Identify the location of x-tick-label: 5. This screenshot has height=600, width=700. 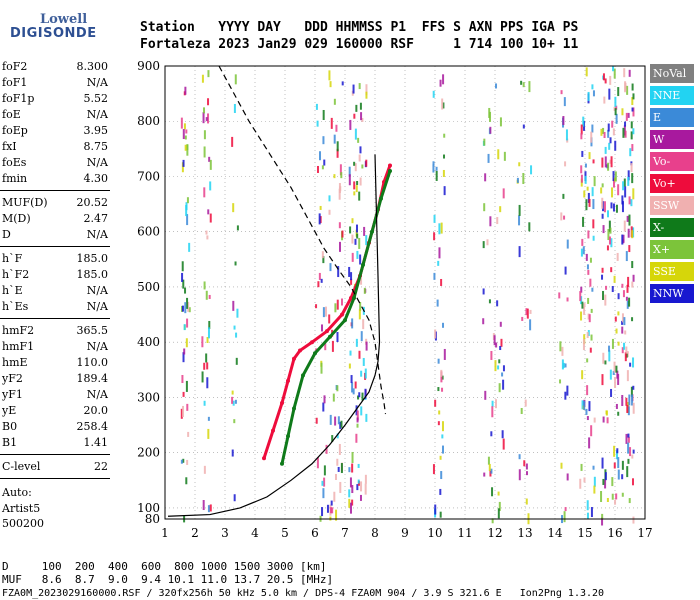
(285, 533).